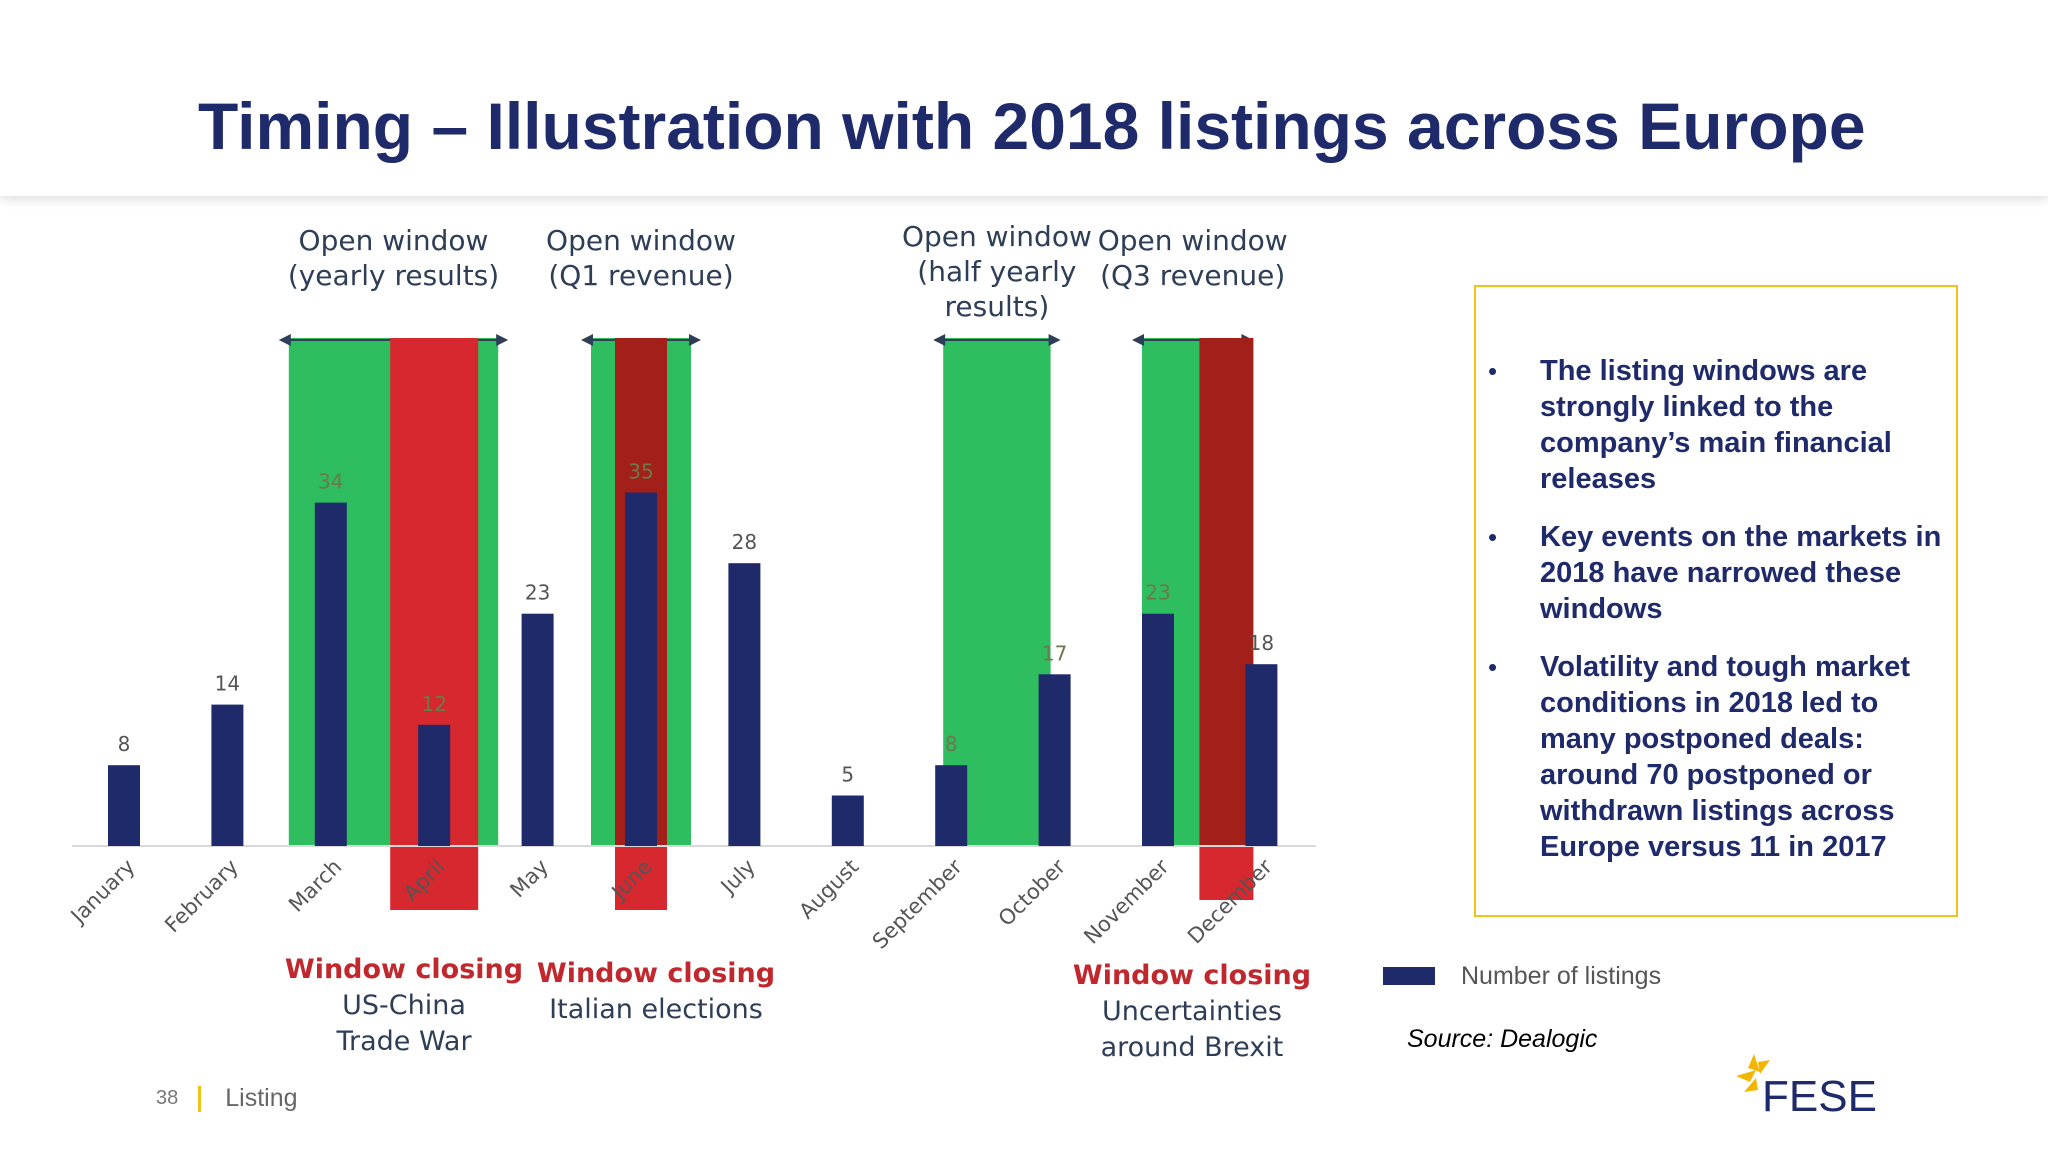 This screenshot has width=2048, height=1152. What do you see at coordinates (330, 674) in the screenshot?
I see `bar-march` at bounding box center [330, 674].